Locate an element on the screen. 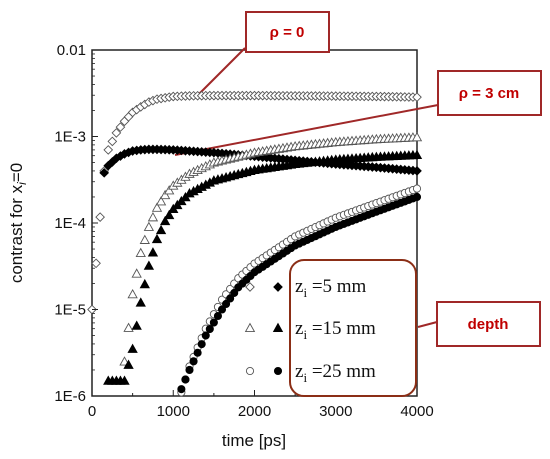 This screenshot has width=550, height=459. svg-text: ρ = 3 cm is located at coordinates (489, 93).